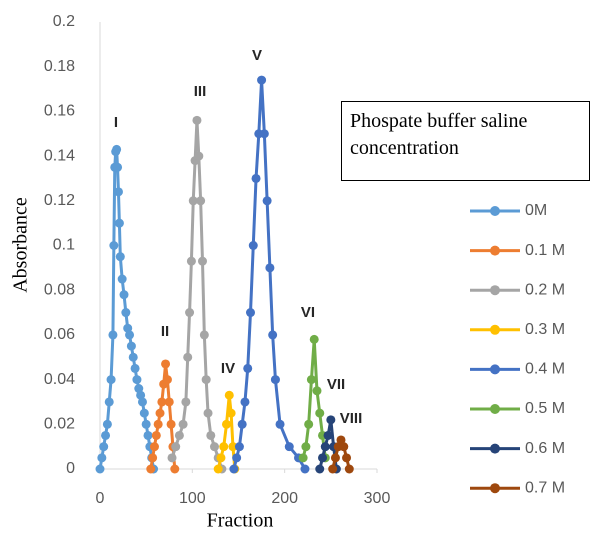 Image resolution: width=590 pixels, height=533 pixels. What do you see at coordinates (64, 21) in the screenshot?
I see `y-tick-label: 0.2` at bounding box center [64, 21].